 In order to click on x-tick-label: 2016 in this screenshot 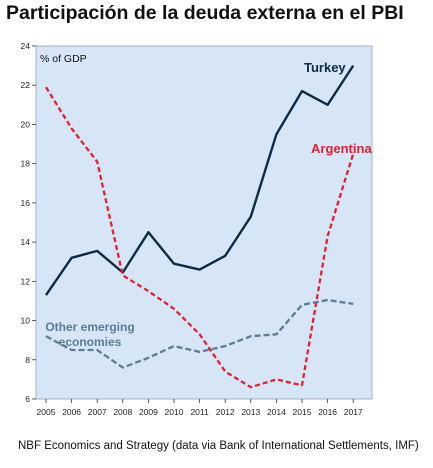, I will do `click(327, 412)`.